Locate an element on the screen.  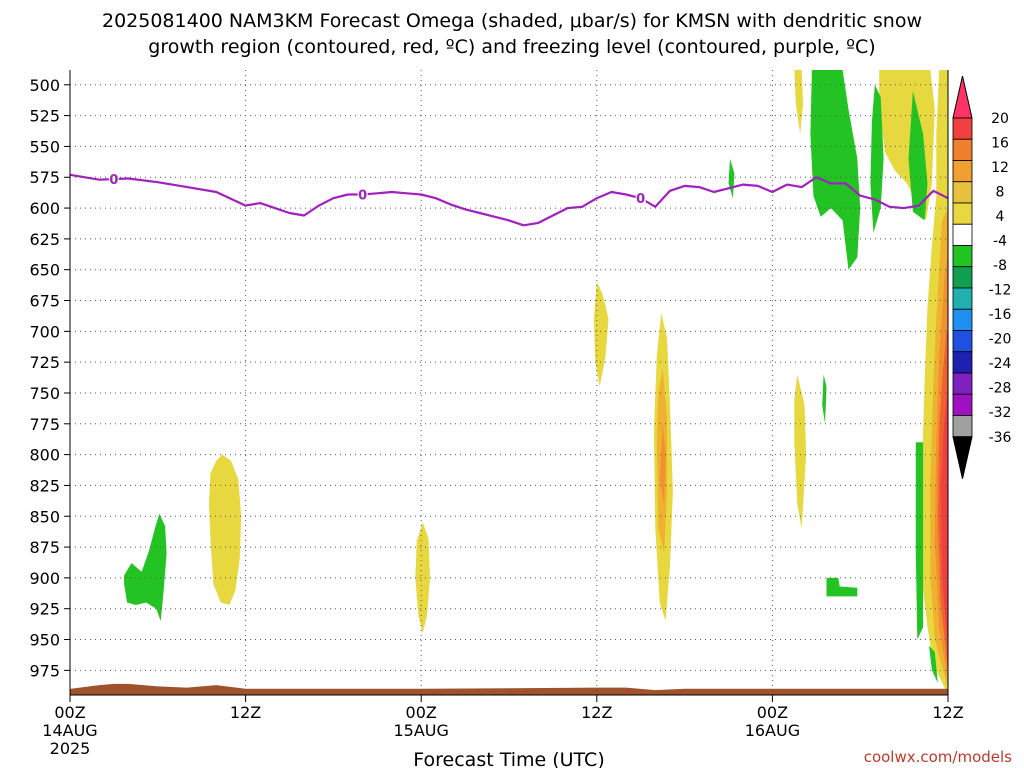
y-tick-label: 525 is located at coordinates (44, 116).